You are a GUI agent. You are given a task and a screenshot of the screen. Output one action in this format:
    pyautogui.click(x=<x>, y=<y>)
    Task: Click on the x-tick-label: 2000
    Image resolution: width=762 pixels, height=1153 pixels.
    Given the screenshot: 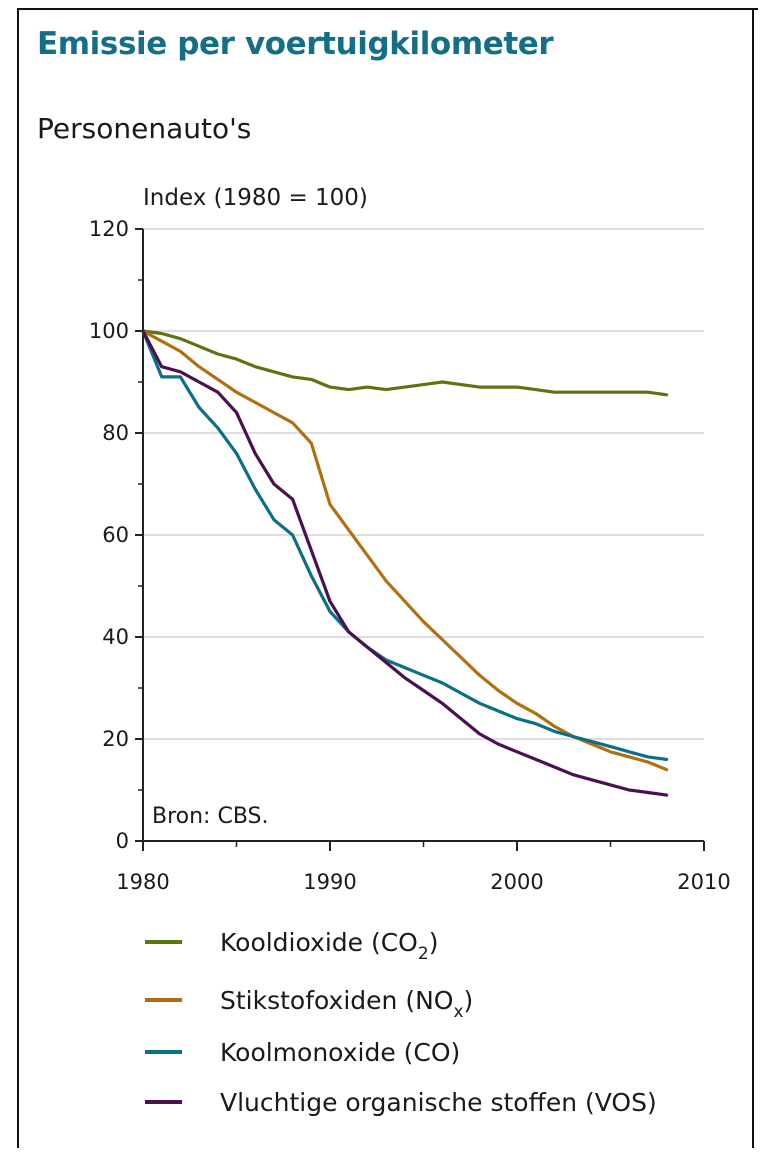 What is the action you would take?
    pyautogui.click(x=516, y=882)
    